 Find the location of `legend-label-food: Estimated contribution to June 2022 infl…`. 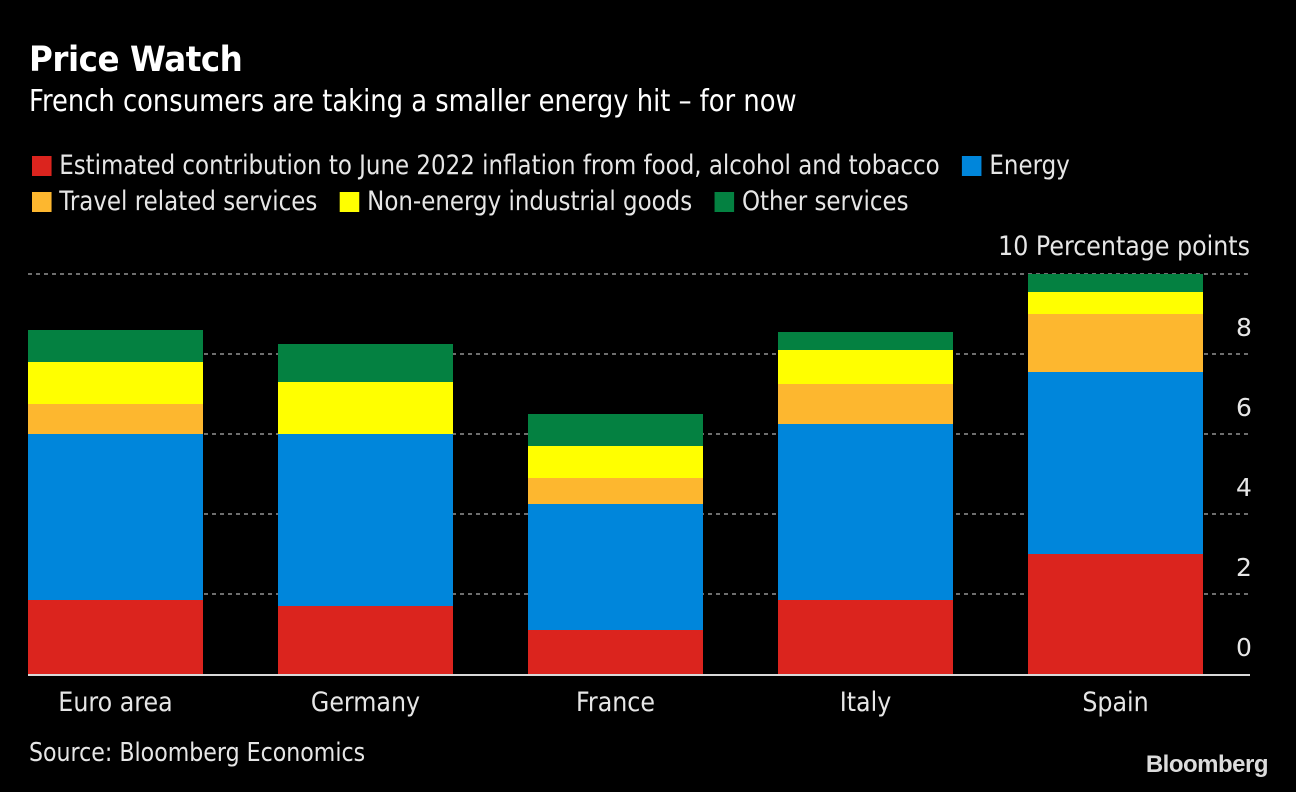

legend-label-food: Estimated contribution to June 2022 infl… is located at coordinates (499, 165).